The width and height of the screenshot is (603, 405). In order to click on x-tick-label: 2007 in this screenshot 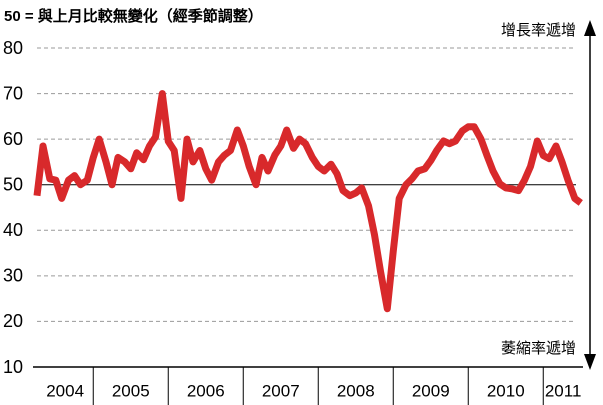, I will do `click(281, 390)`.